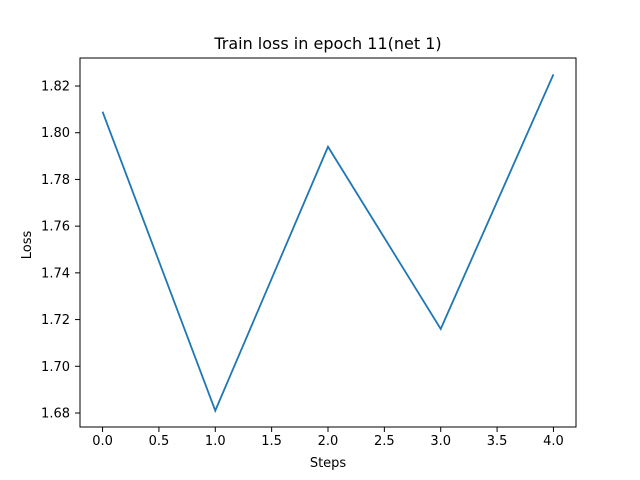  Describe the element at coordinates (55, 367) in the screenshot. I see `y-tick-label: 1.70` at that location.